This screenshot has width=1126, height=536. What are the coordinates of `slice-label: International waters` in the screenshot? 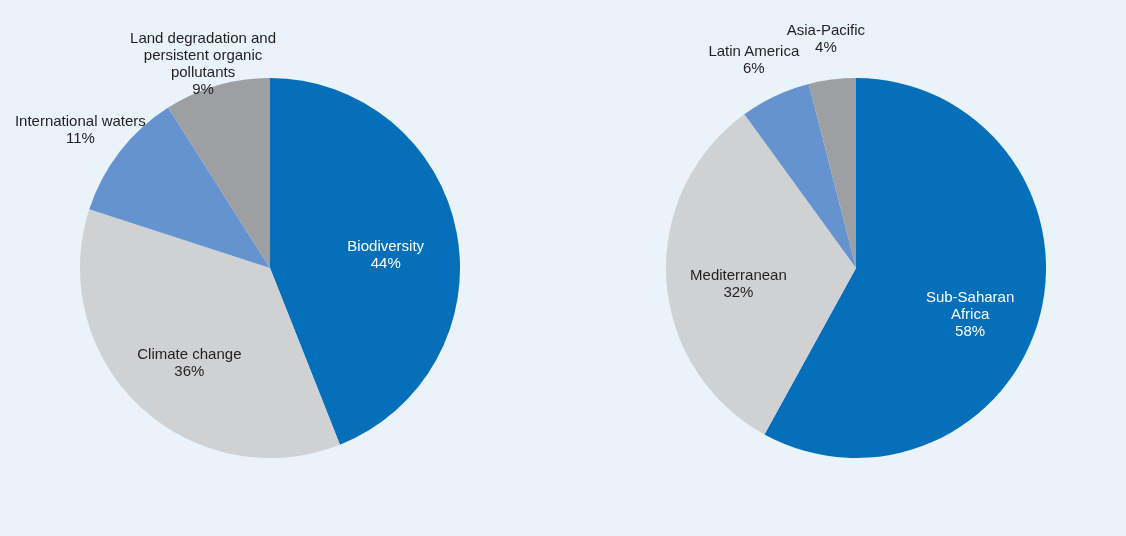 It's located at (80, 120).